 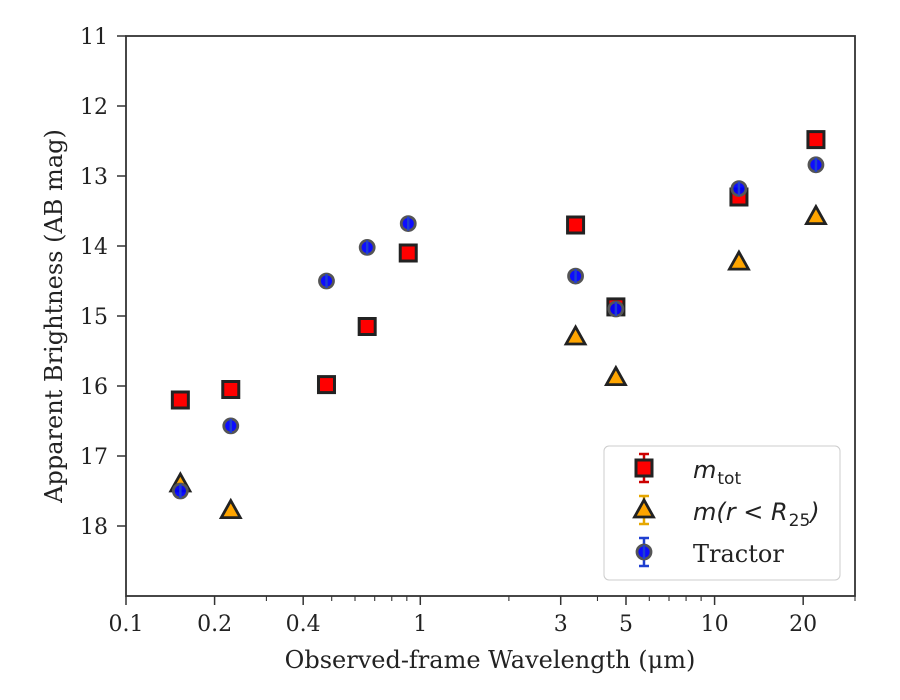 I want to click on y-tick-label: 11, so click(x=94, y=37).